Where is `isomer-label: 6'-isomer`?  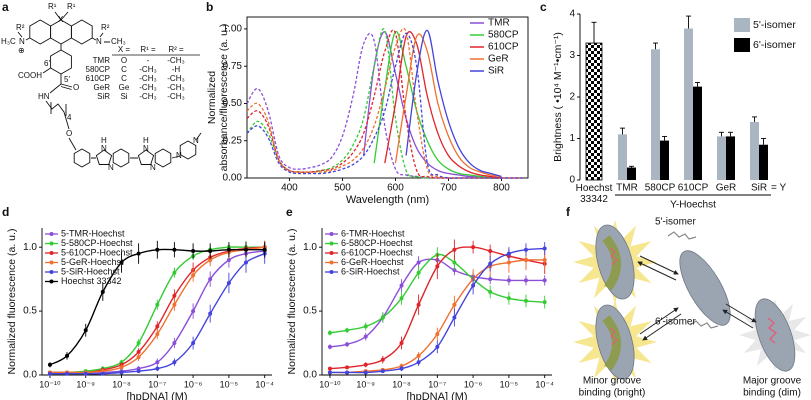 isomer-label: 6'-isomer is located at coordinates (675, 322).